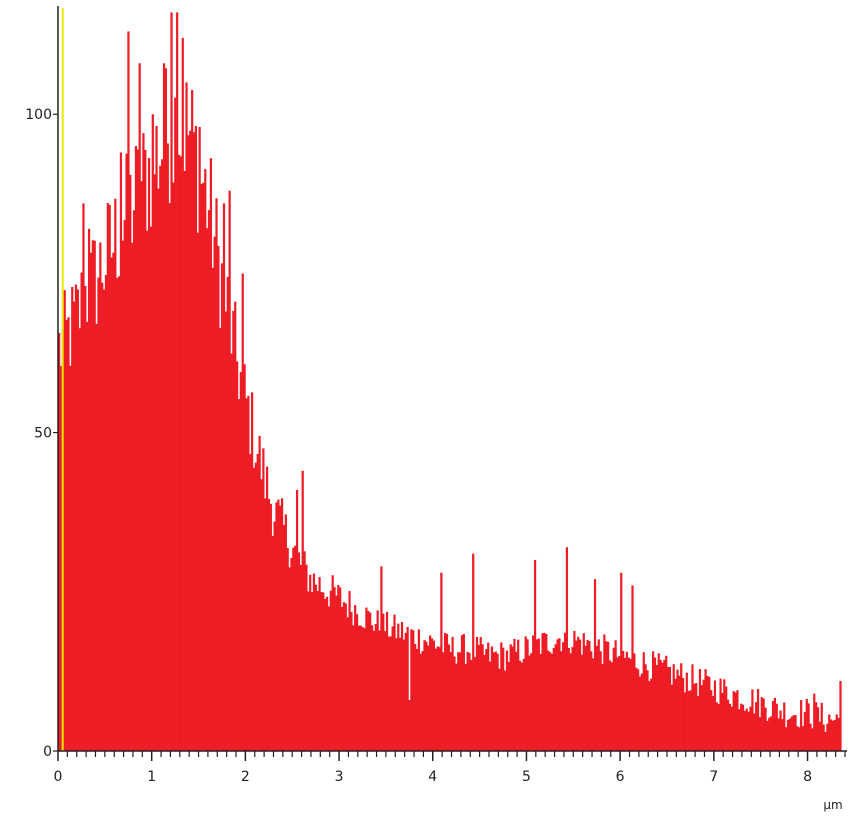 This screenshot has height=816, width=853. I want to click on y-tick-label: 50, so click(43, 434).